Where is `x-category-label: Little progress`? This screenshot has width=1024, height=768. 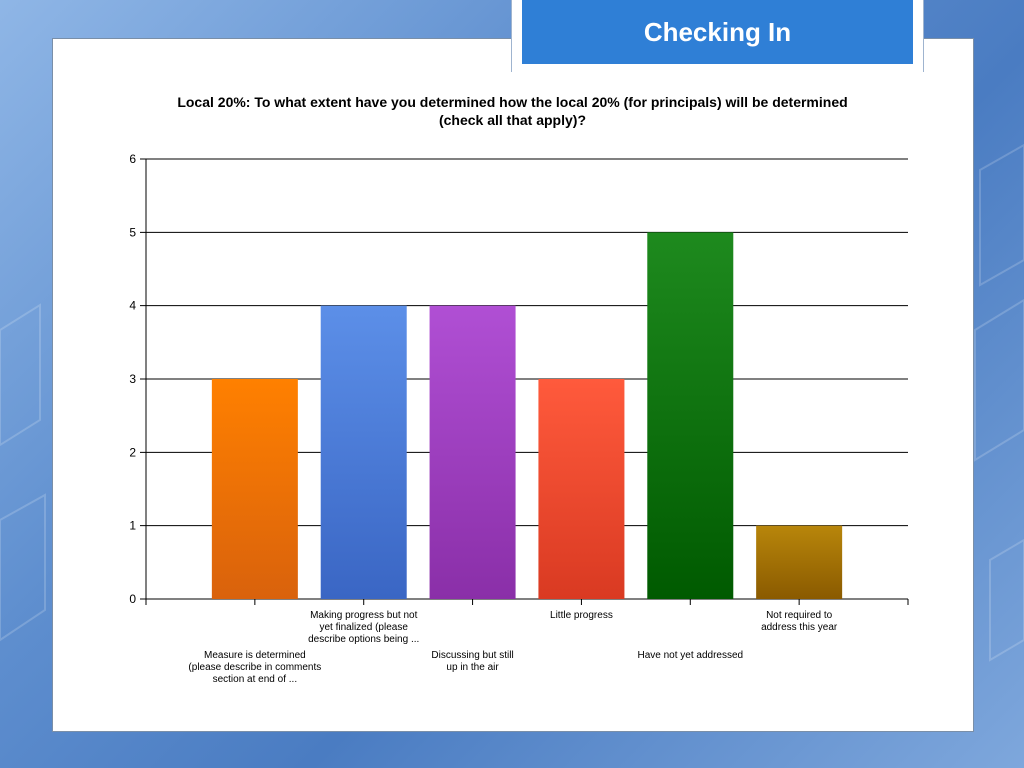 x-category-label: Little progress is located at coordinates (581, 616).